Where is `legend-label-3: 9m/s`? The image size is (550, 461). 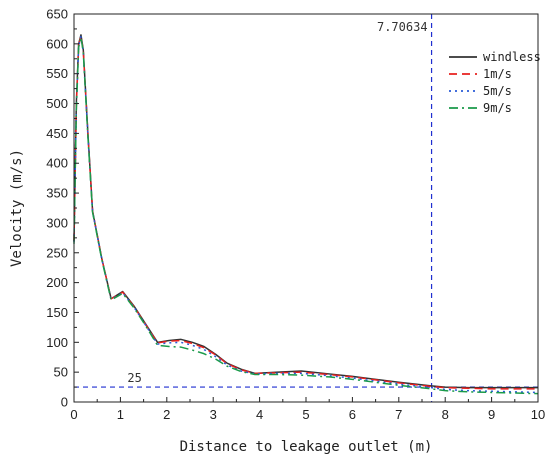 legend-label-3: 9m/s is located at coordinates (497, 108).